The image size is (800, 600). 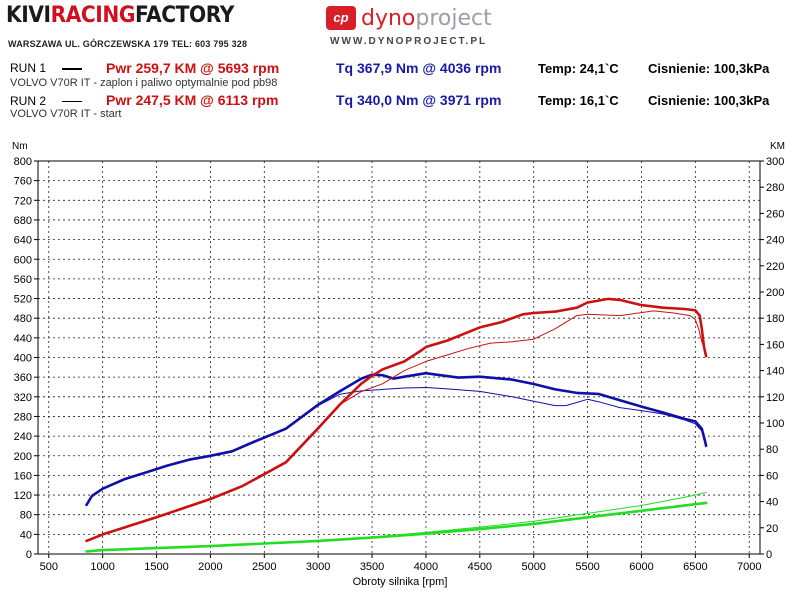 What do you see at coordinates (419, 68) in the screenshot?
I see `run1-torque: Tq 367,9 Nm @ 4036 rpm` at bounding box center [419, 68].